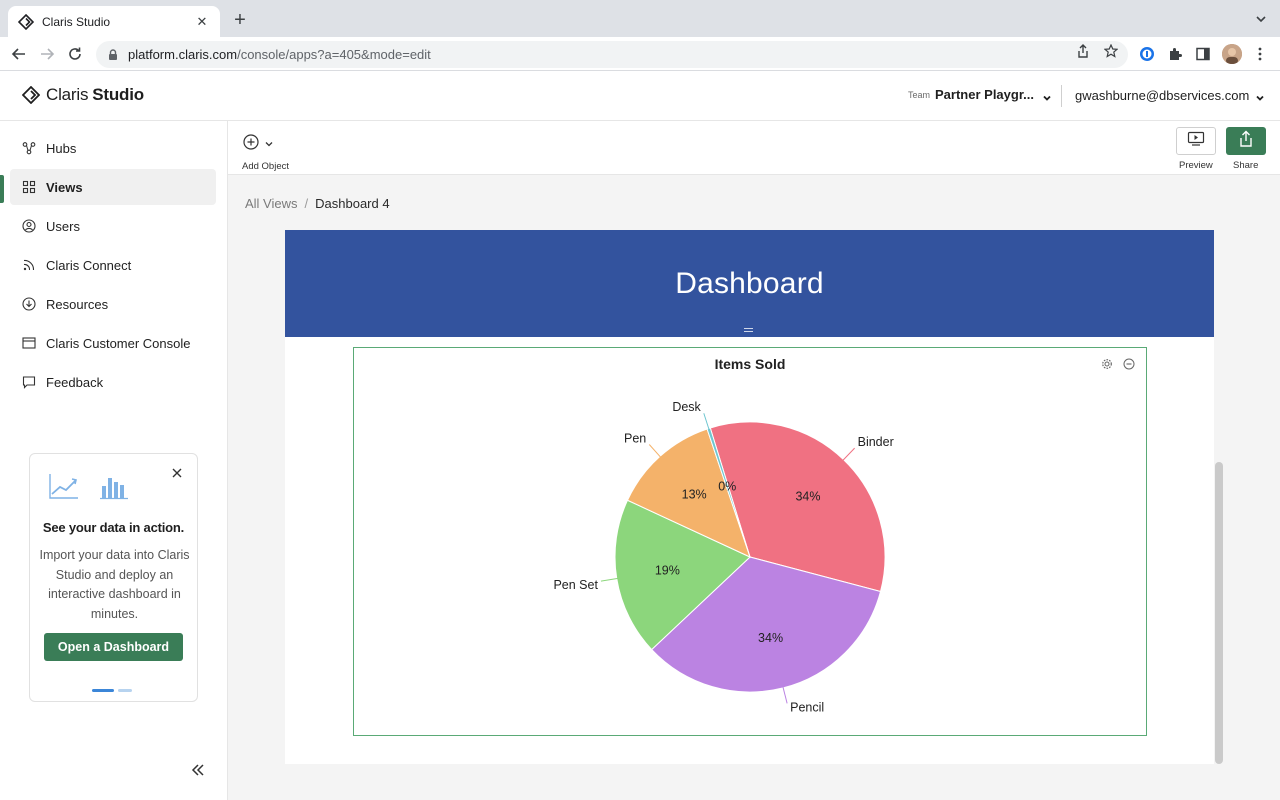  What do you see at coordinates (1111, 50) in the screenshot?
I see `bookmark-star-icon` at bounding box center [1111, 50].